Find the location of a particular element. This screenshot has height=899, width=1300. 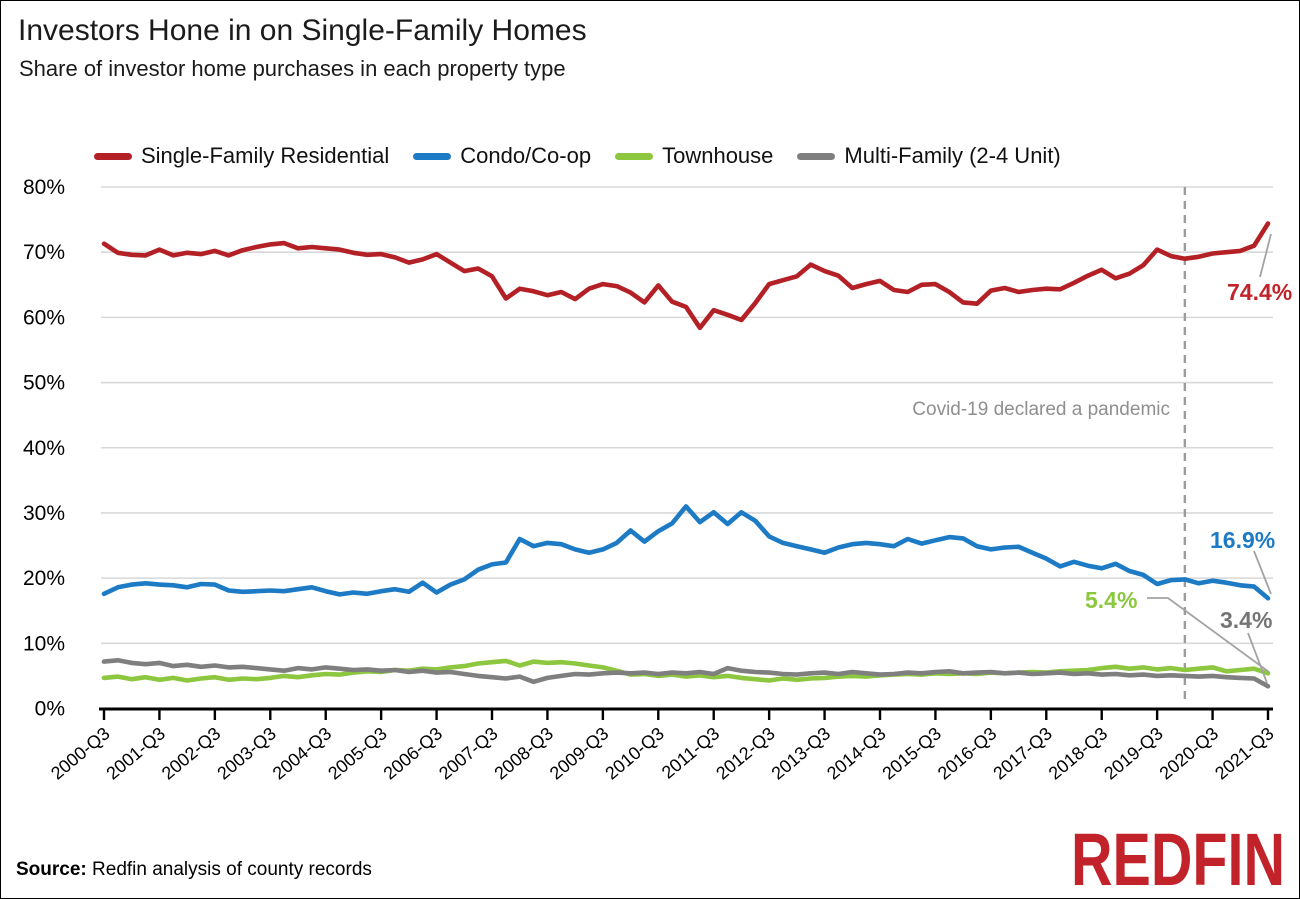

x-axis-label: 2003-Q3 is located at coordinates (246, 753).